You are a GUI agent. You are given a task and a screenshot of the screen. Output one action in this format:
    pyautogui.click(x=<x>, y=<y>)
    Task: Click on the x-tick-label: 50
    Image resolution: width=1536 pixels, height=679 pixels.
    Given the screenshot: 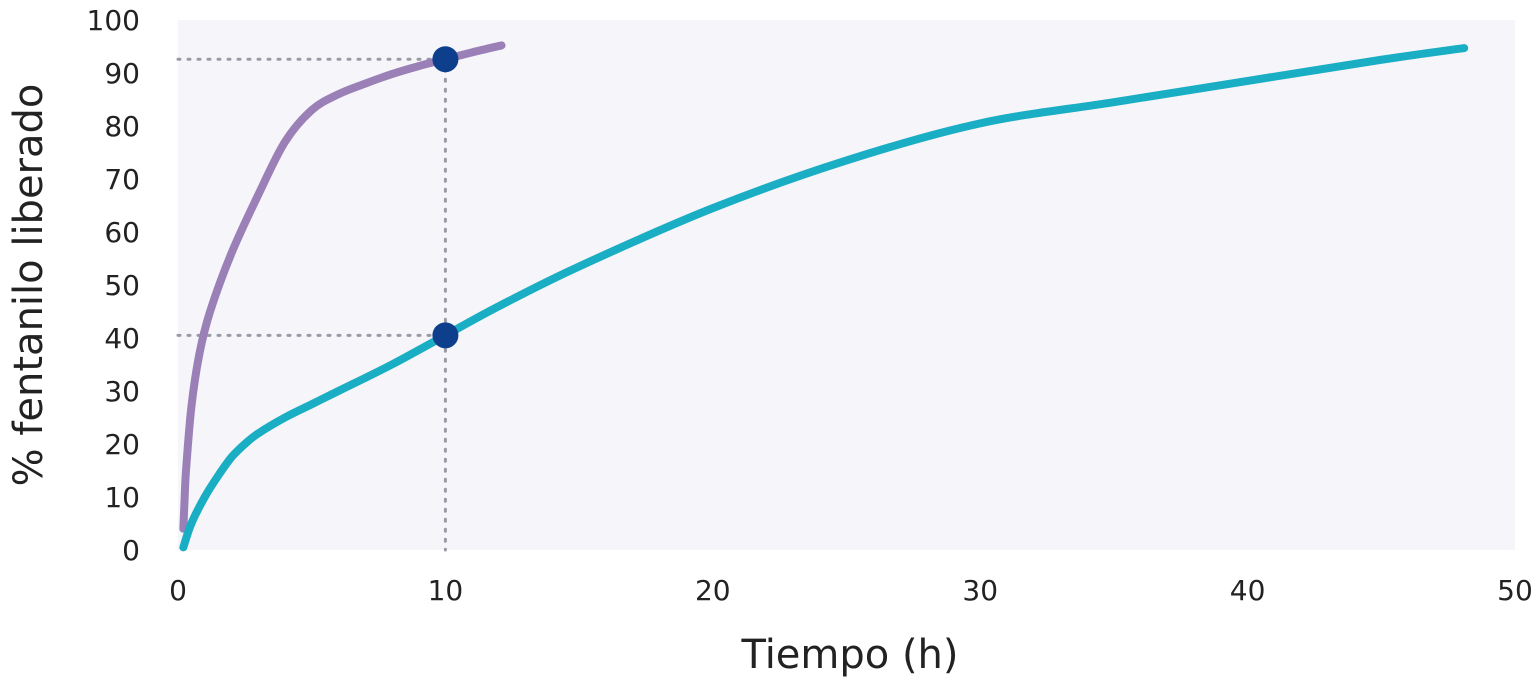 What is the action you would take?
    pyautogui.click(x=1515, y=590)
    